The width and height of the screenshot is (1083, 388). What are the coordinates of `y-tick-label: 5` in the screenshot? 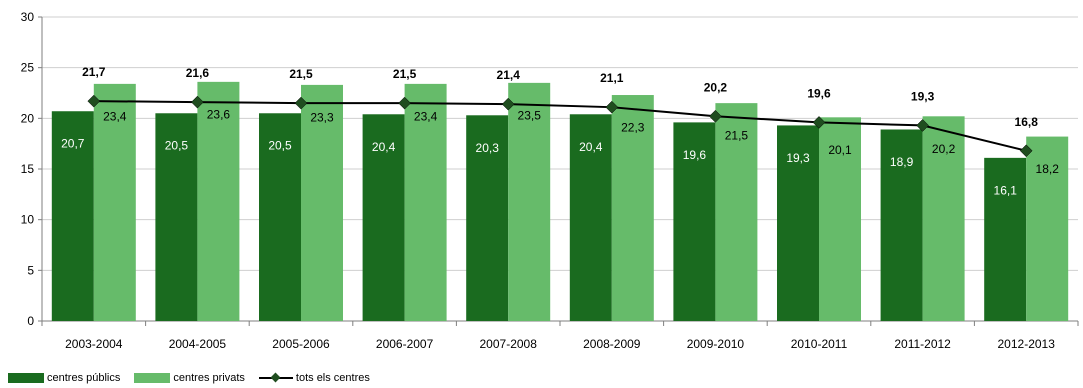 It's located at (30, 270).